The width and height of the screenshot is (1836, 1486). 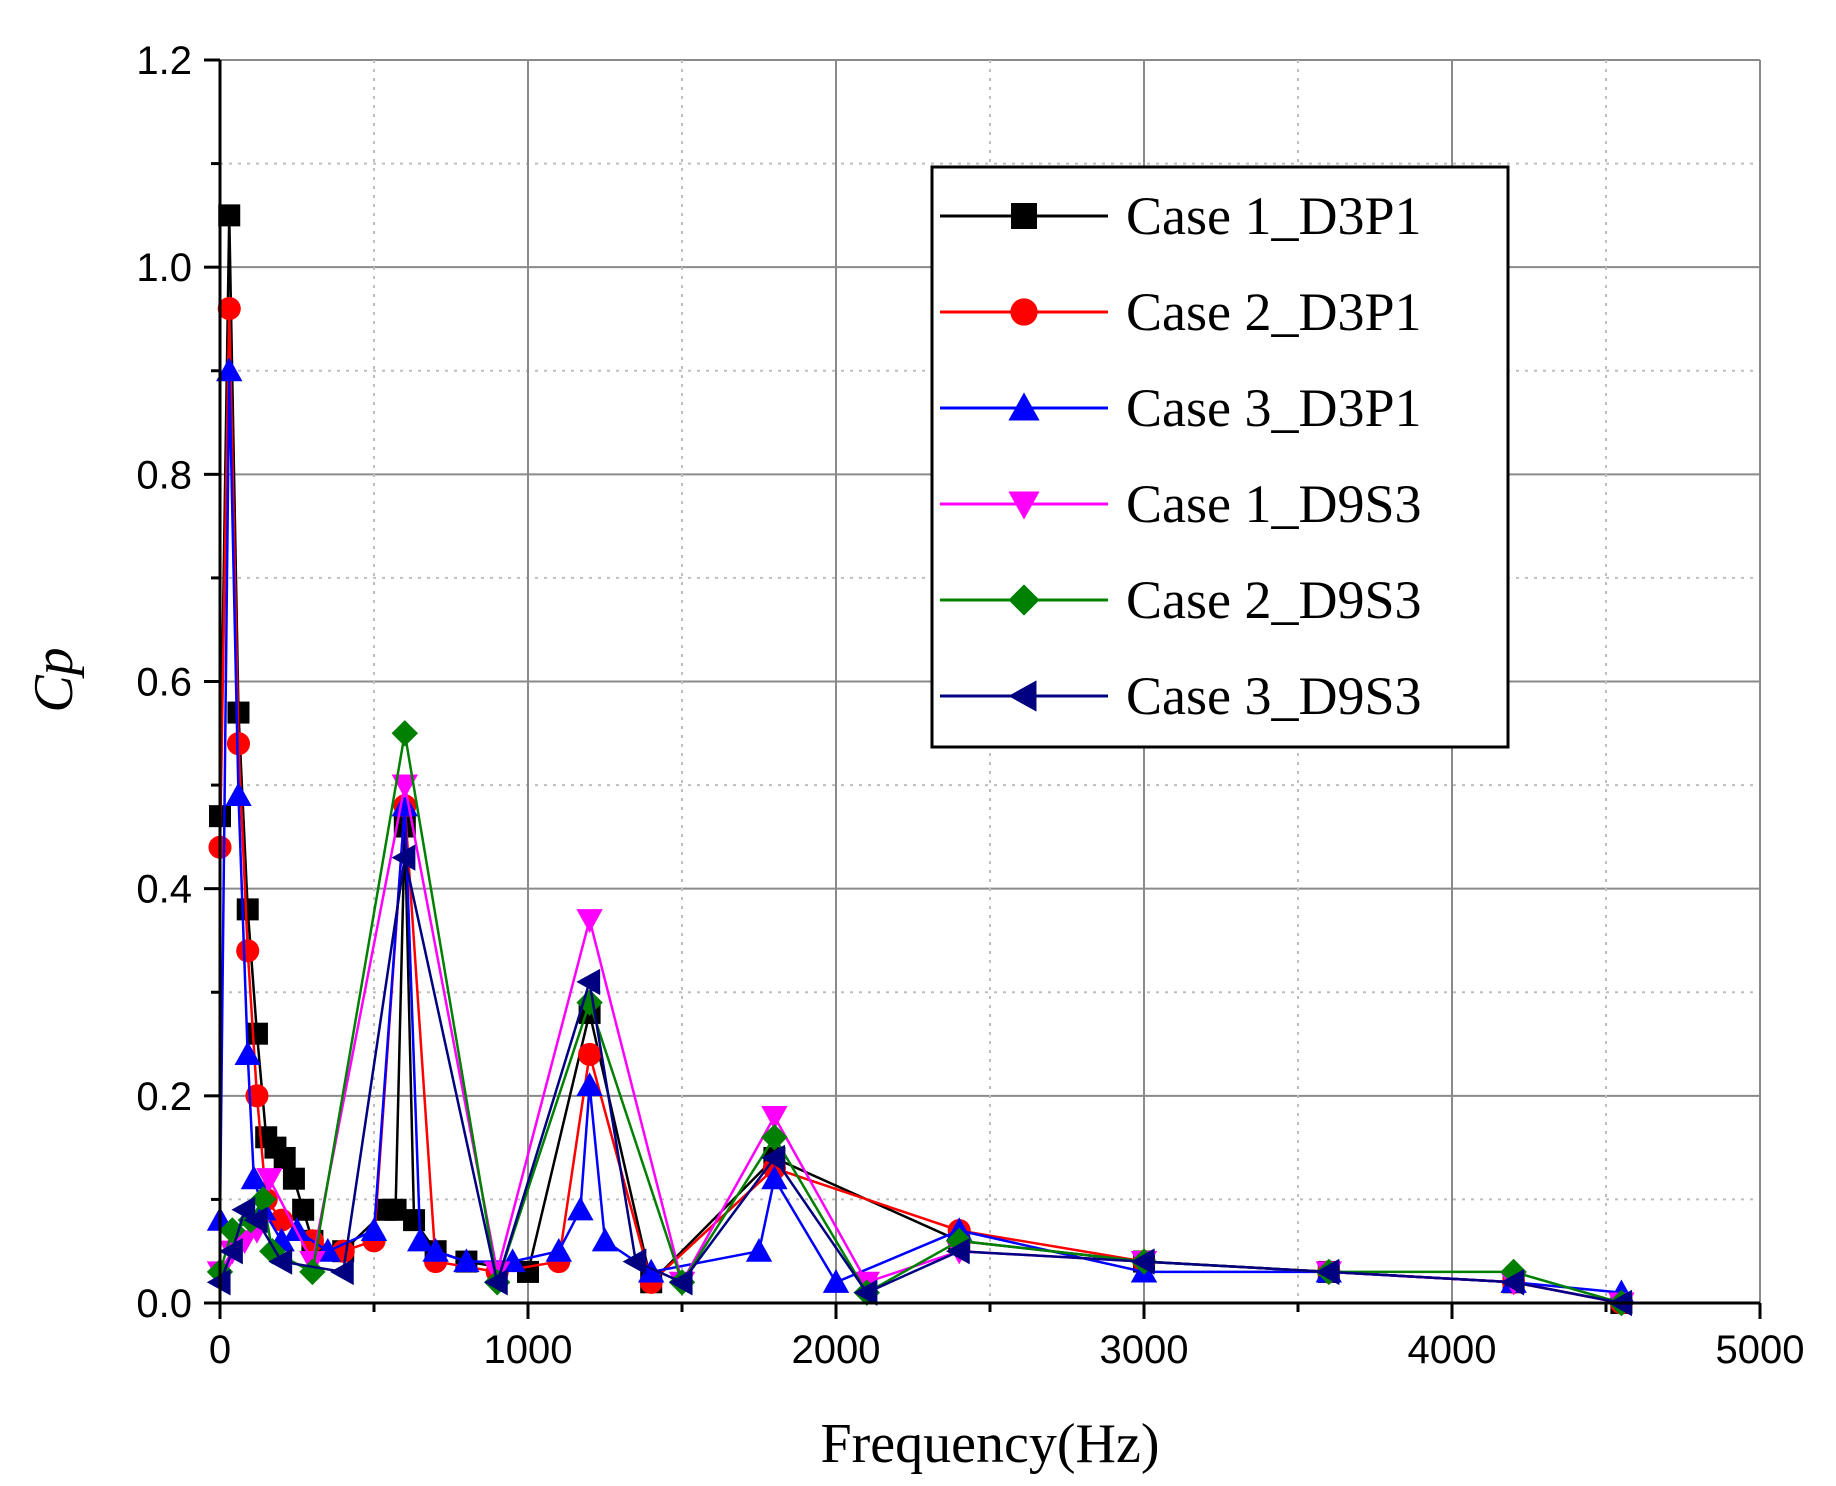 What do you see at coordinates (1274, 504) in the screenshot?
I see `legend-label: Case 1_D9S3` at bounding box center [1274, 504].